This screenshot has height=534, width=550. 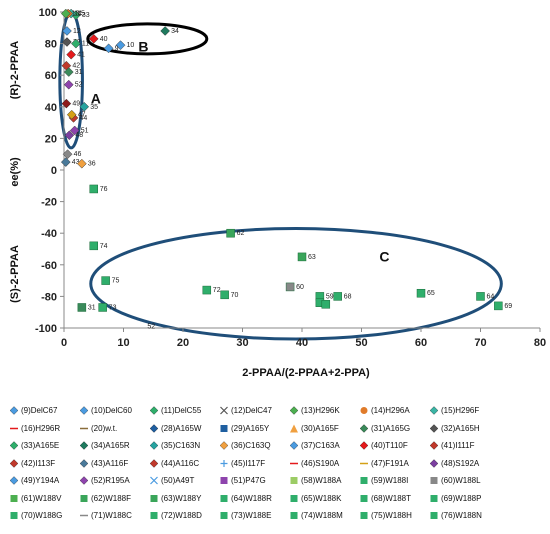 What do you see at coordinates (330, 296) in the screenshot?
I see `data-point-label: 59` at bounding box center [330, 296].